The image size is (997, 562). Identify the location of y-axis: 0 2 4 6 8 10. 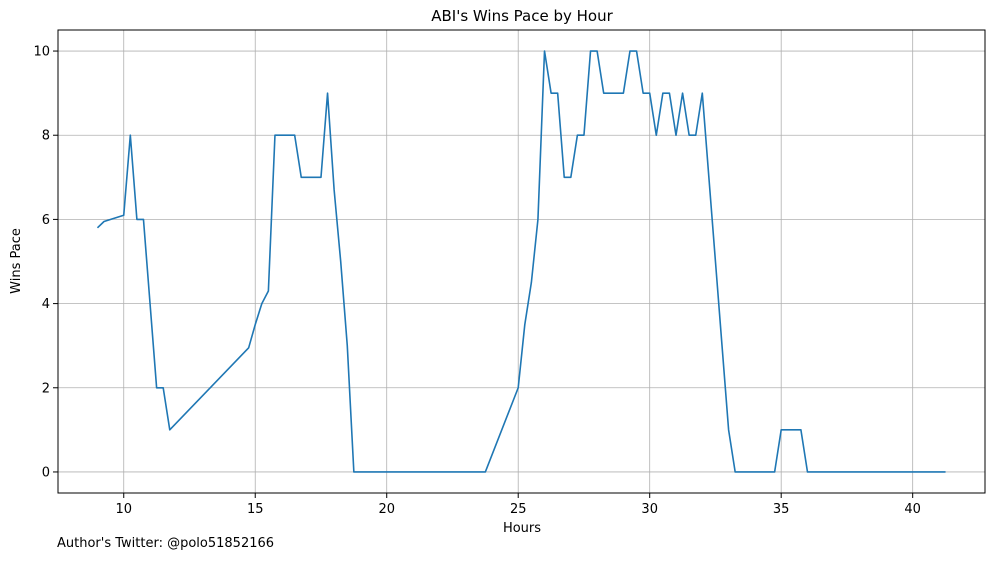
(45, 262).